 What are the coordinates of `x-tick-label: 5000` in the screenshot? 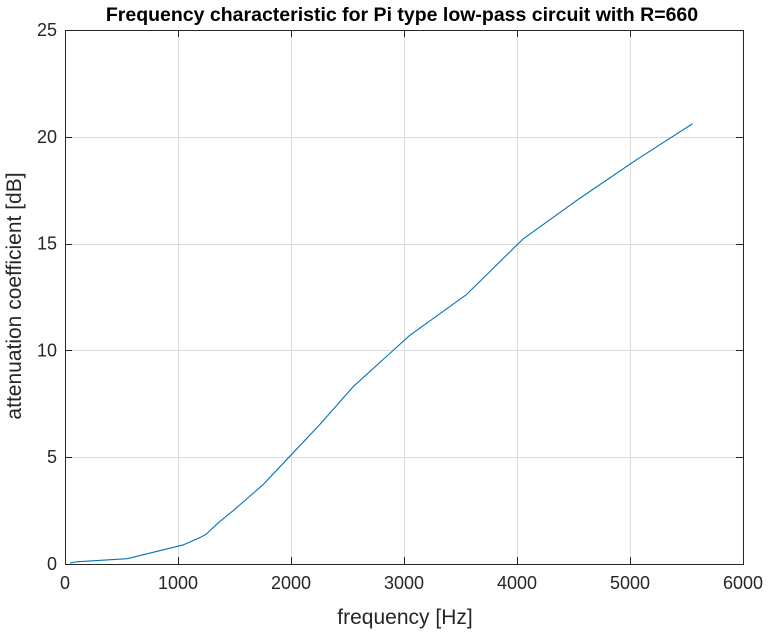 It's located at (630, 583).